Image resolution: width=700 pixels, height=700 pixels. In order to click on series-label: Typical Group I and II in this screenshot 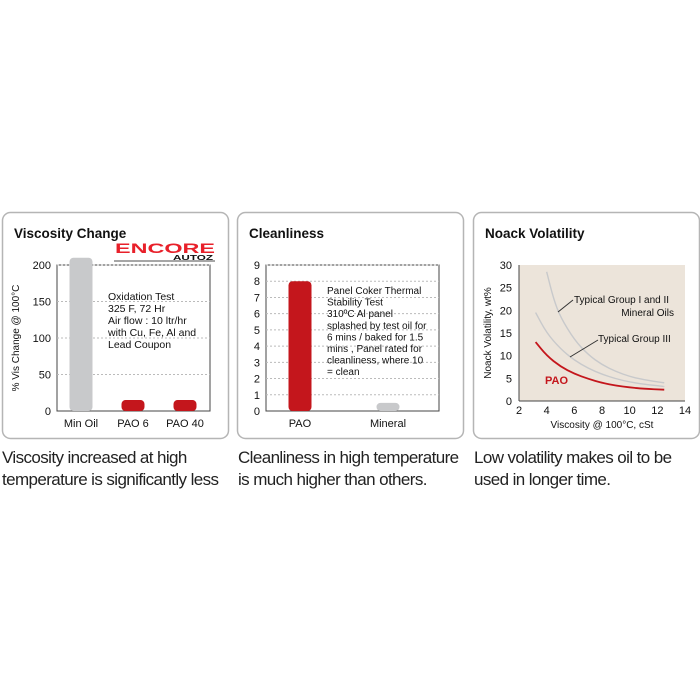, I will do `click(621, 300)`.